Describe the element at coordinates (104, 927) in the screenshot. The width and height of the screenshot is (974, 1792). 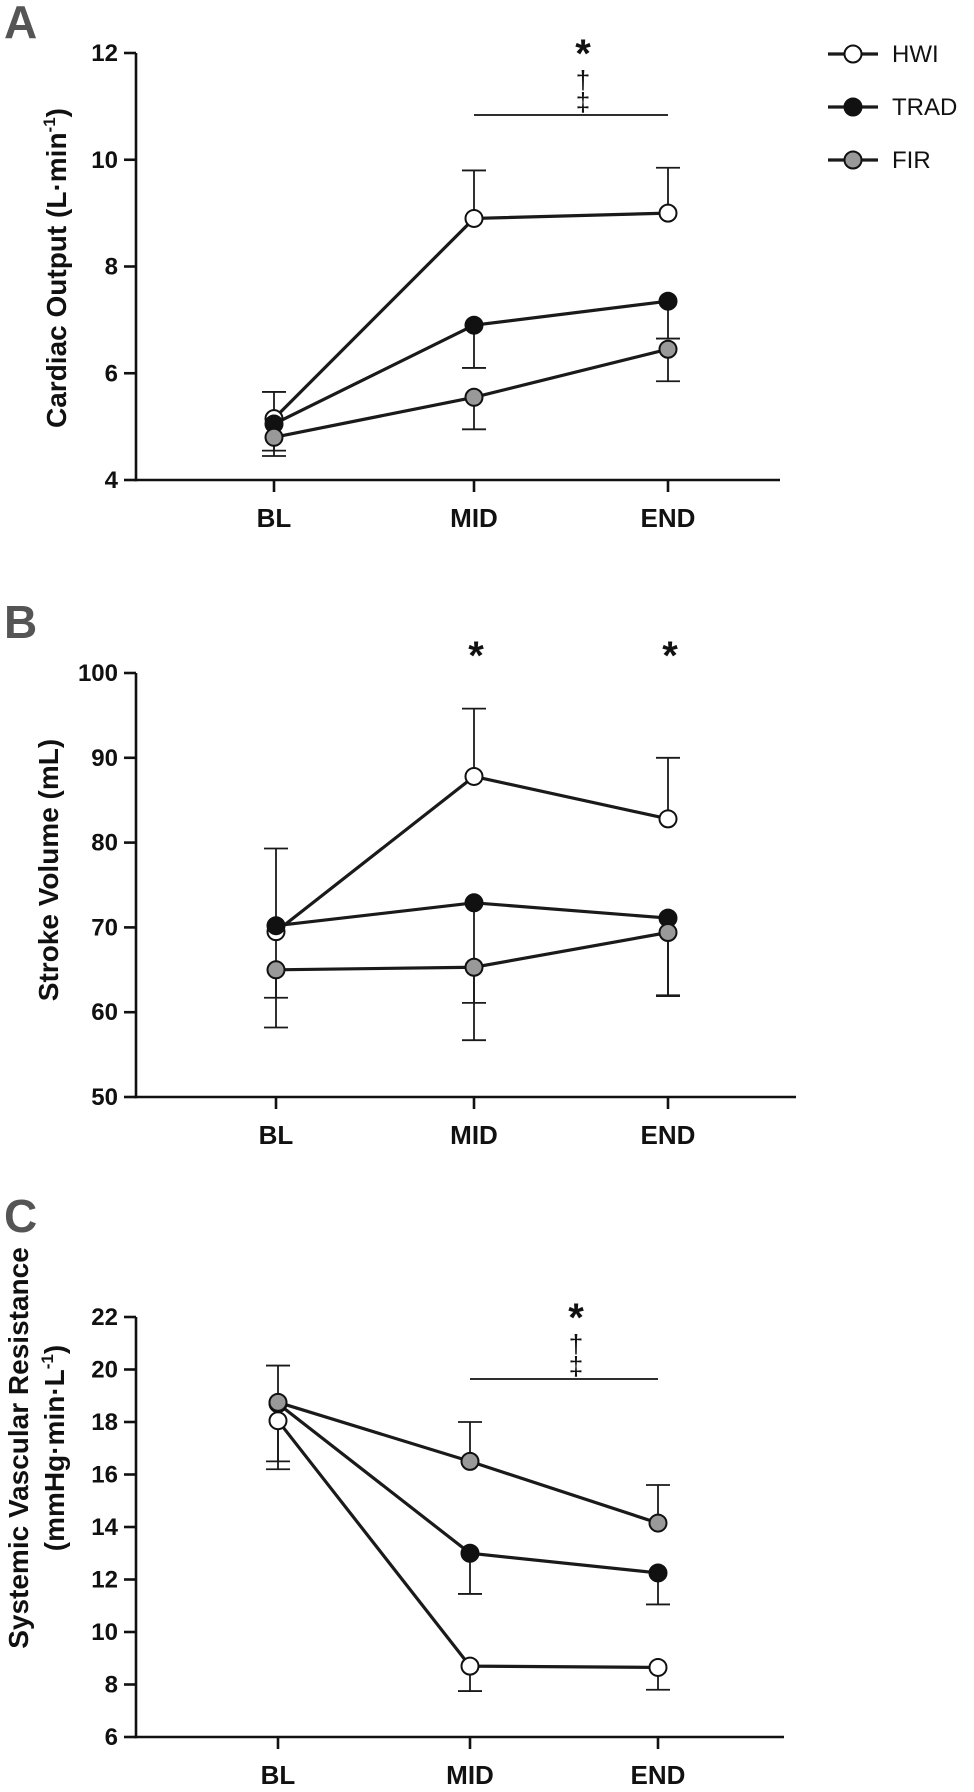
I see `y-tick-label: 70` at that location.